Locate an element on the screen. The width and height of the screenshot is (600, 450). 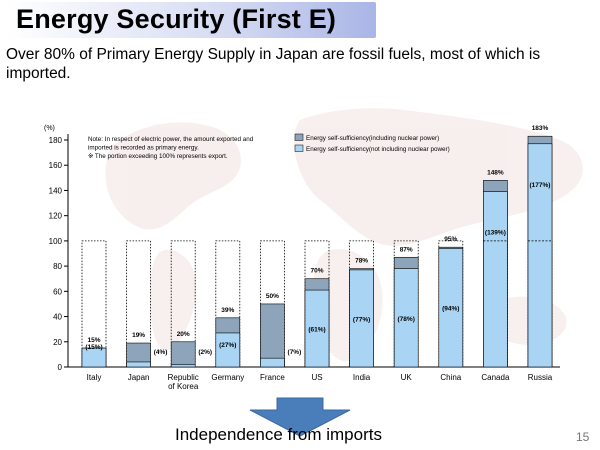
category-label: China is located at coordinates (450, 377).